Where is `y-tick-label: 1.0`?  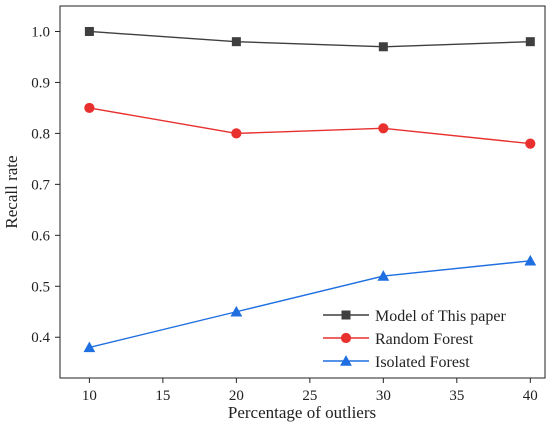 y-tick-label: 1.0 is located at coordinates (40, 32).